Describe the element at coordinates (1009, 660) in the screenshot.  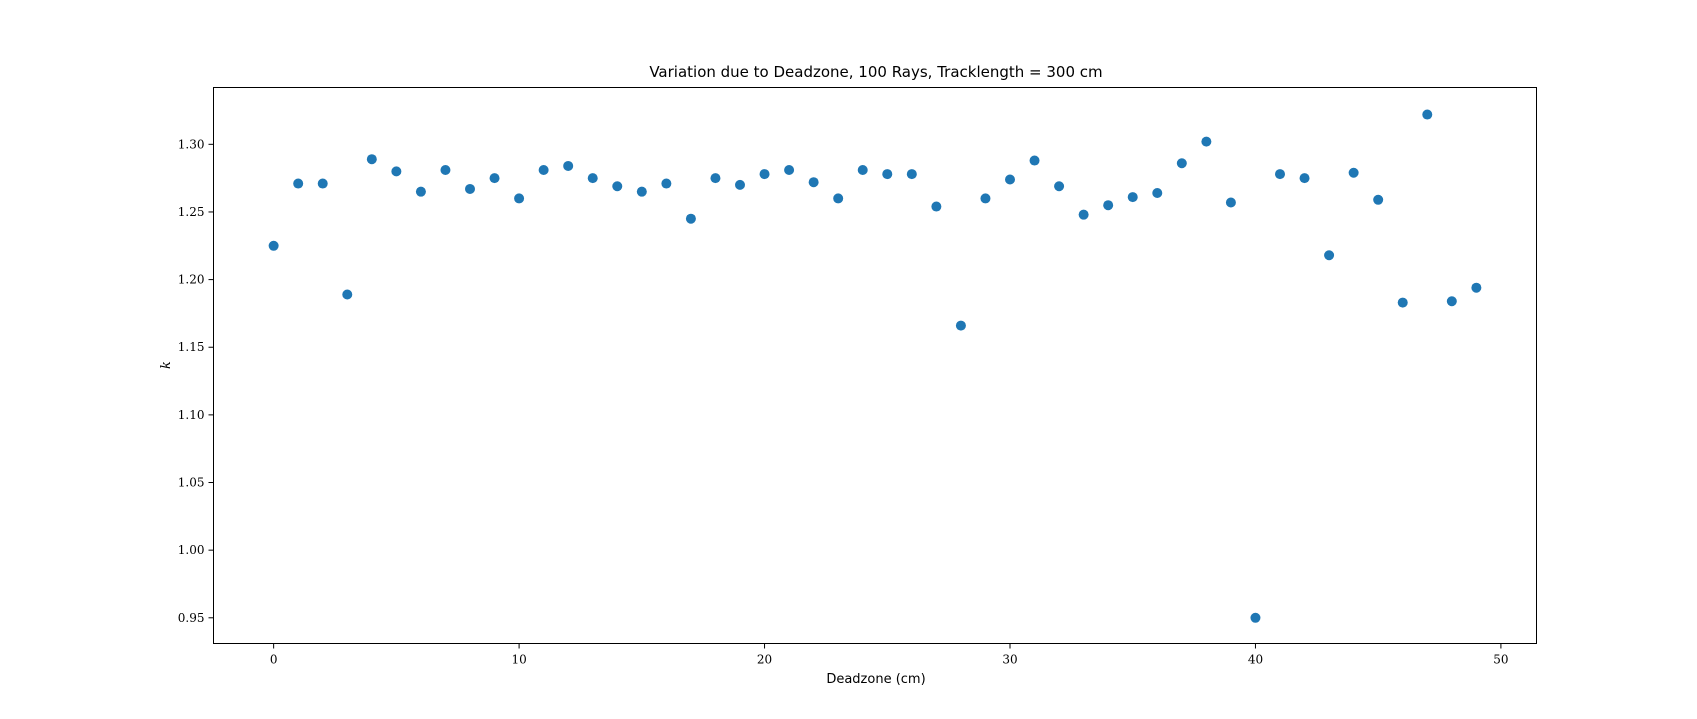
I see `x-tick-label: 30` at that location.